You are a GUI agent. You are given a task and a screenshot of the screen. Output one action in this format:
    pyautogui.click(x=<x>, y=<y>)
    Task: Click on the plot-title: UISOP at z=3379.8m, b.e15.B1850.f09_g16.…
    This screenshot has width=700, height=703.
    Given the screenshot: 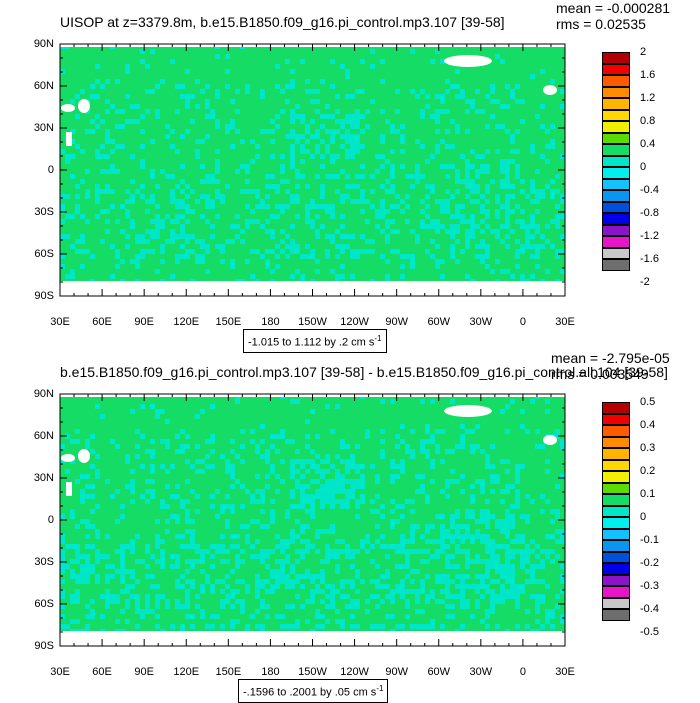 What is the action you would take?
    pyautogui.click(x=282, y=22)
    